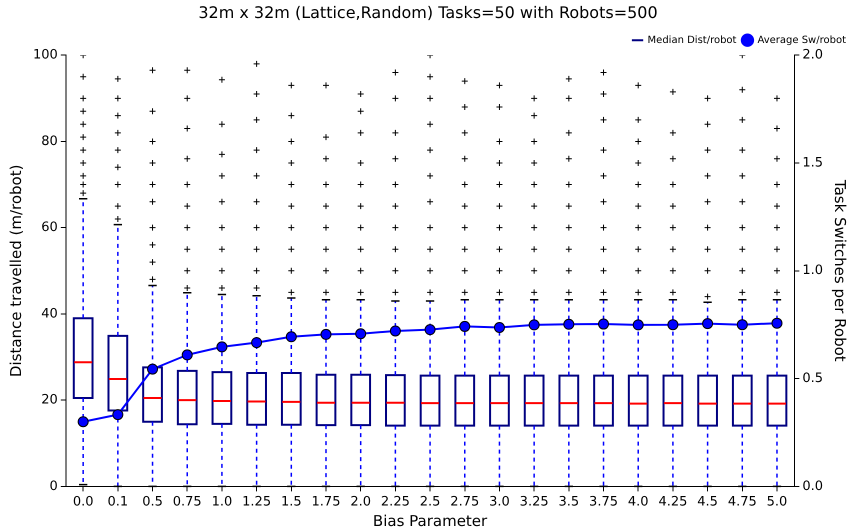  What do you see at coordinates (499, 502) in the screenshot?
I see `x-tick-label: 3.0` at bounding box center [499, 502].